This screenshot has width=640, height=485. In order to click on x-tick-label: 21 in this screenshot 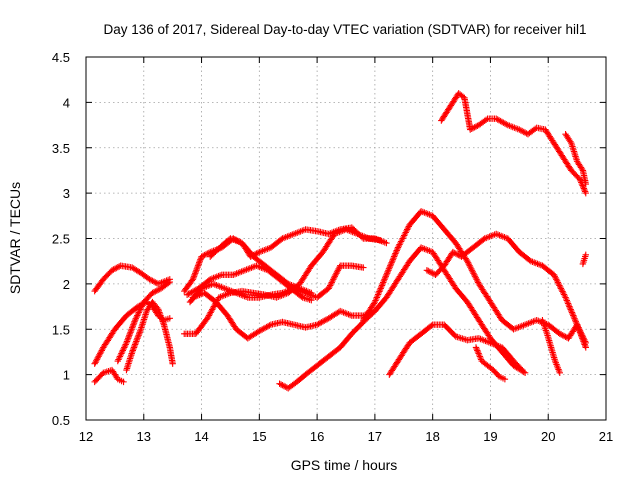, I will do `click(606, 436)`.